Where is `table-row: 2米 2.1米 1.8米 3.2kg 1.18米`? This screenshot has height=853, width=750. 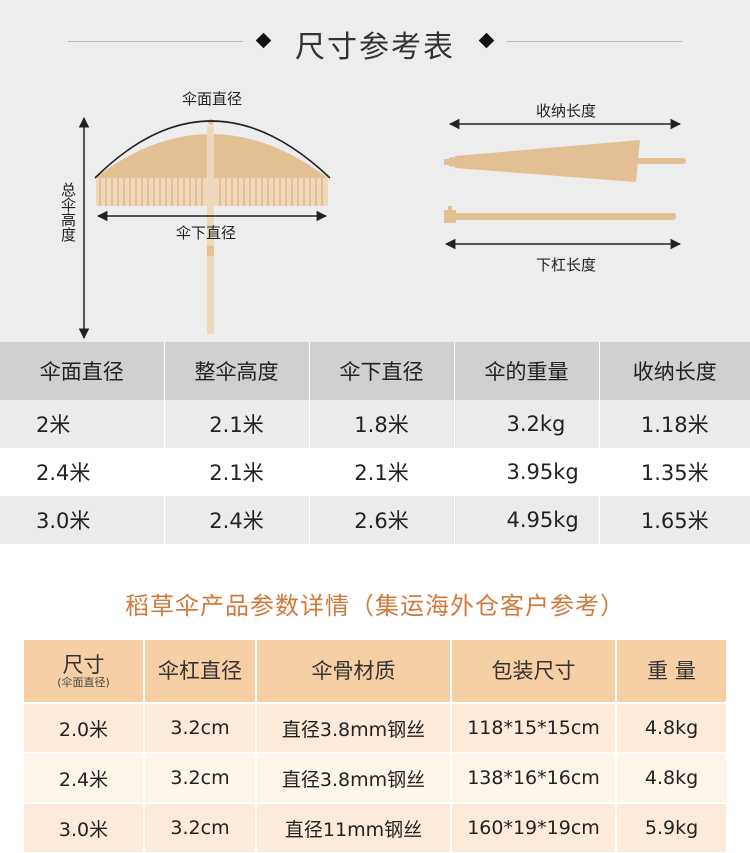 table-row: 2米 2.1米 1.8米 3.2kg 1.18米 is located at coordinates (375, 424).